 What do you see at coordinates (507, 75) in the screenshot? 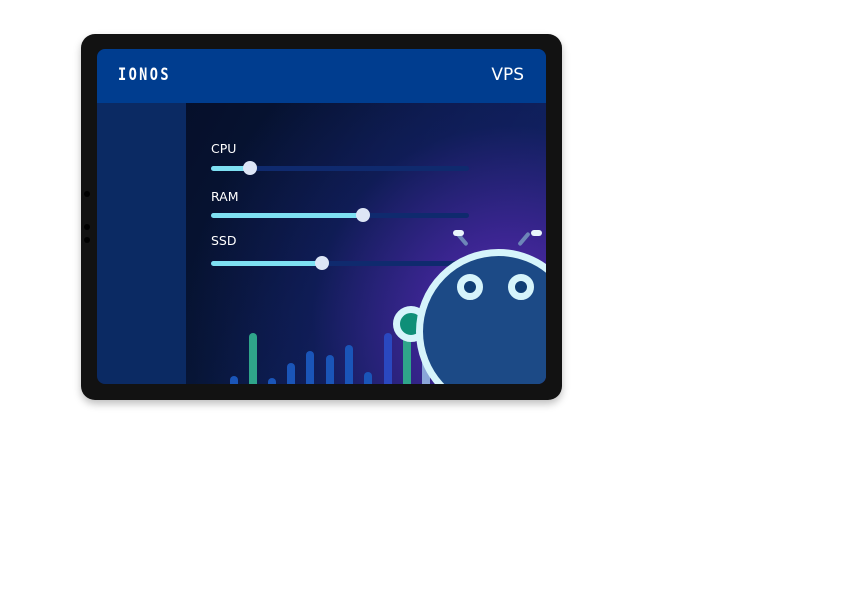
I see `page-title: VPS` at bounding box center [507, 75].